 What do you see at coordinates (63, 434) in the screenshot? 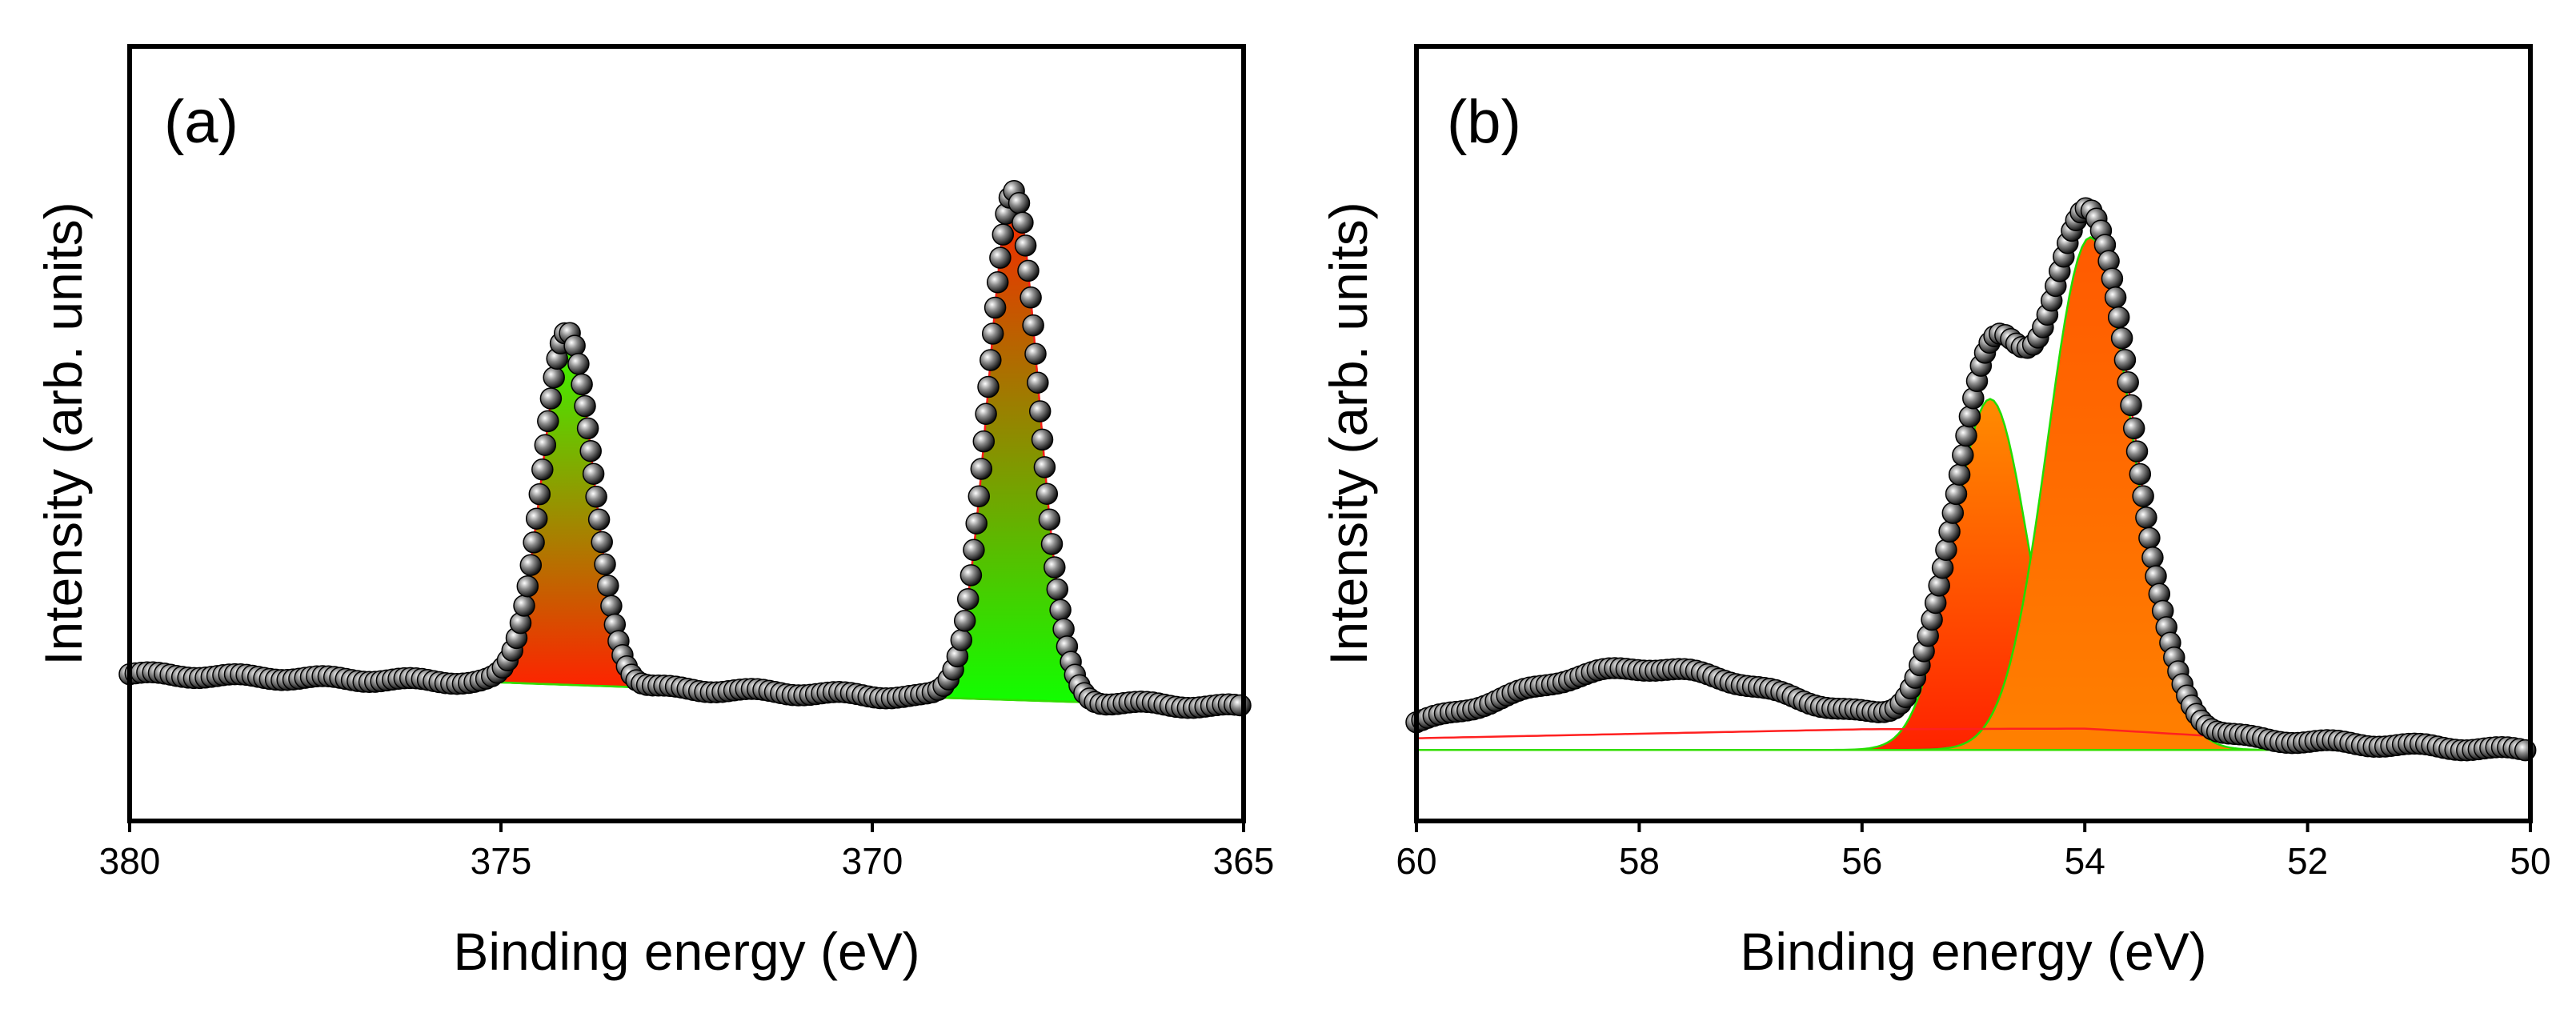
I see `panel-a-y-axis-title: Intensity (arb. units)` at bounding box center [63, 434].